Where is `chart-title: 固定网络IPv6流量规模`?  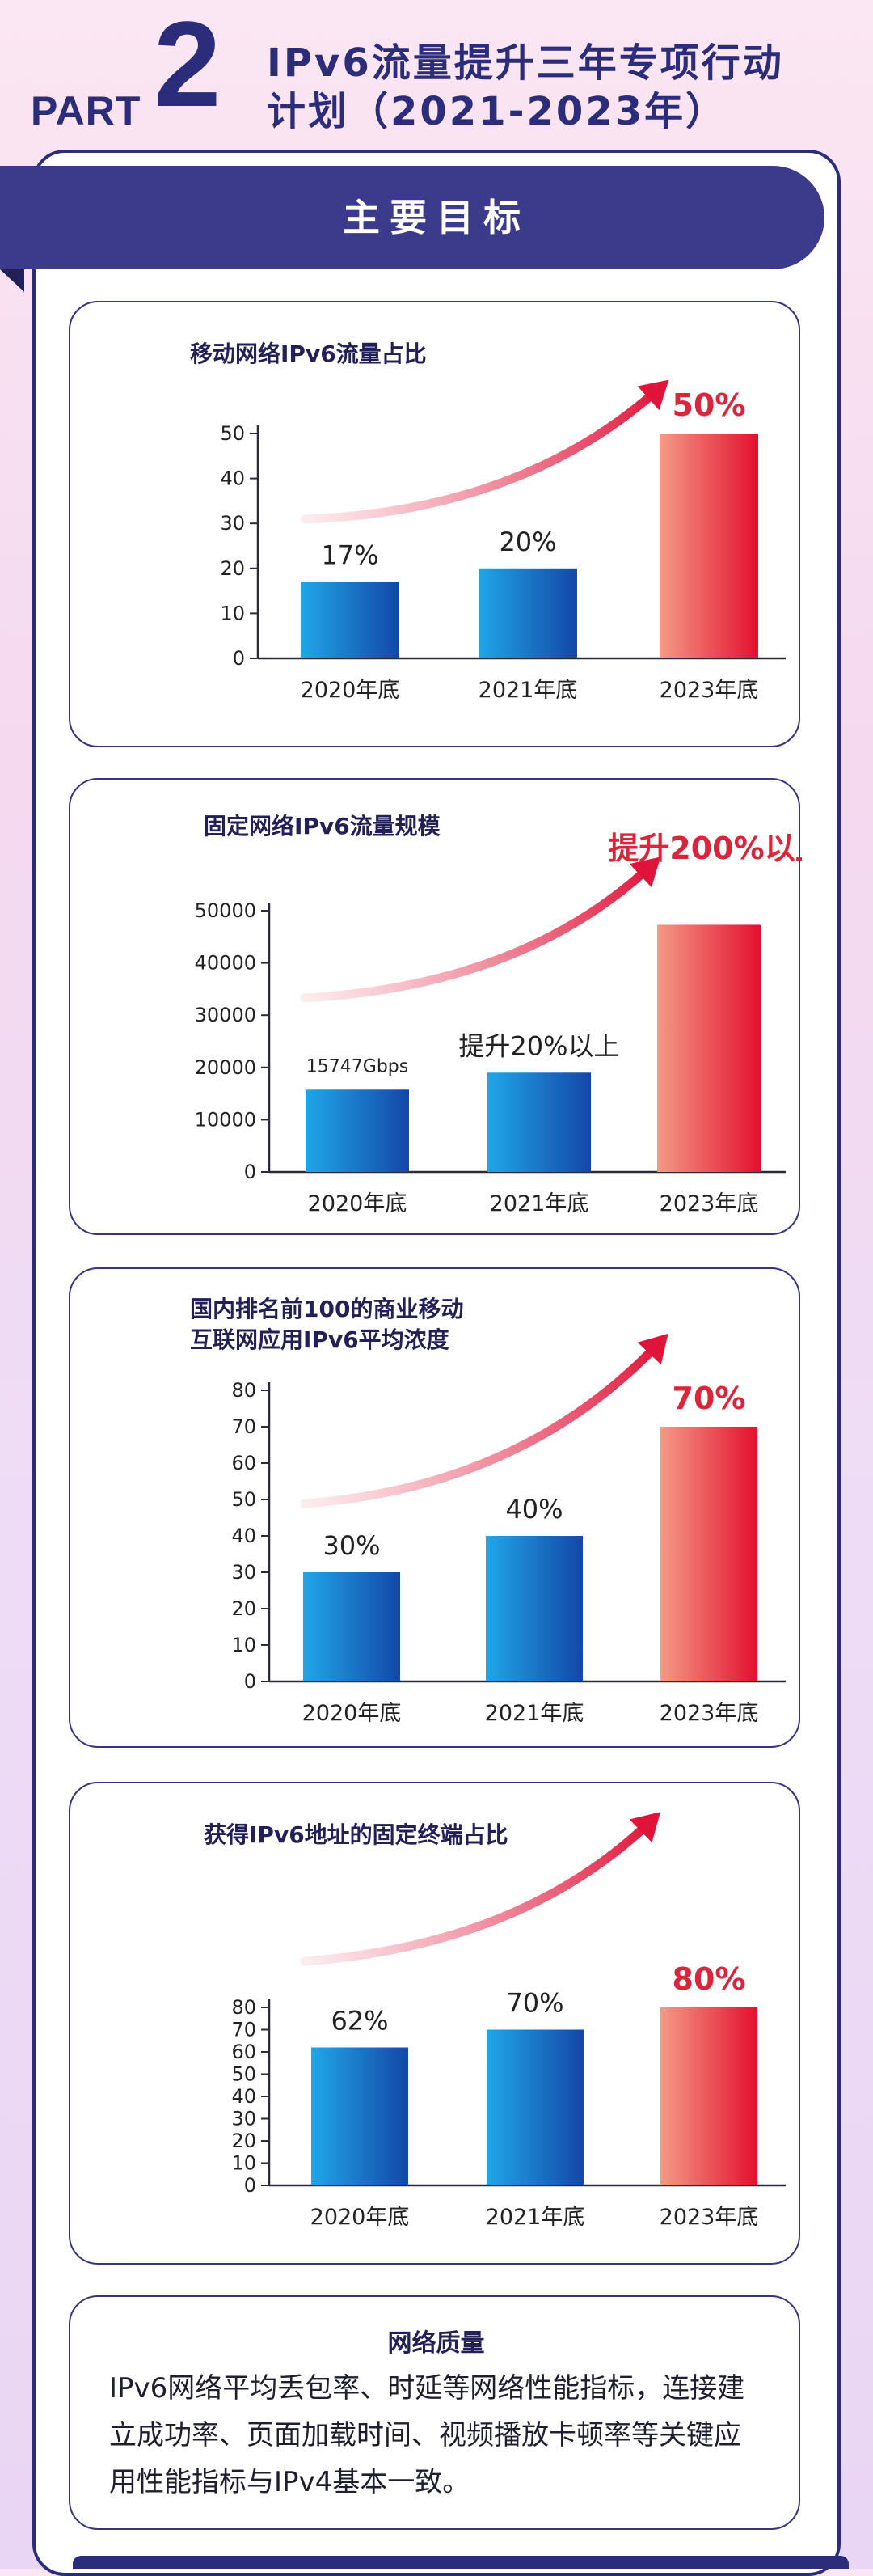
chart-title: 固定网络IPv6流量规模 is located at coordinates (322, 827).